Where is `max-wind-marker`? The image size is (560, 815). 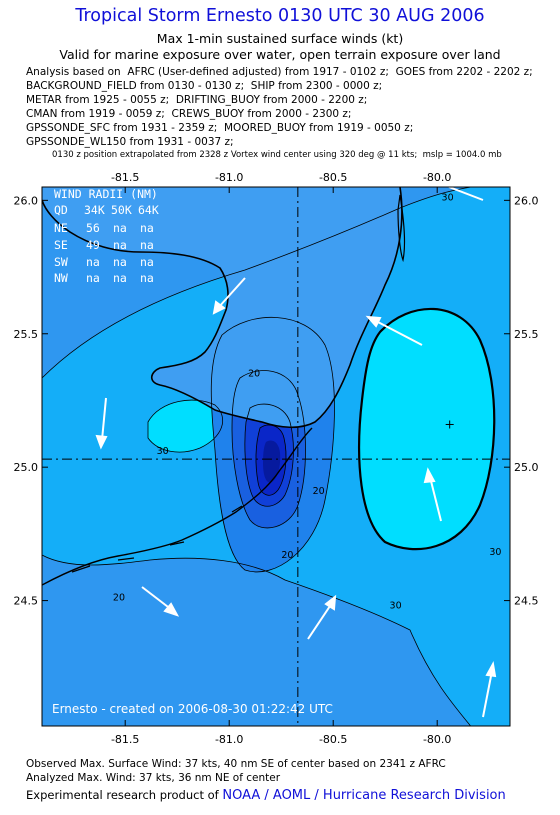 max-wind-marker is located at coordinates (449, 424).